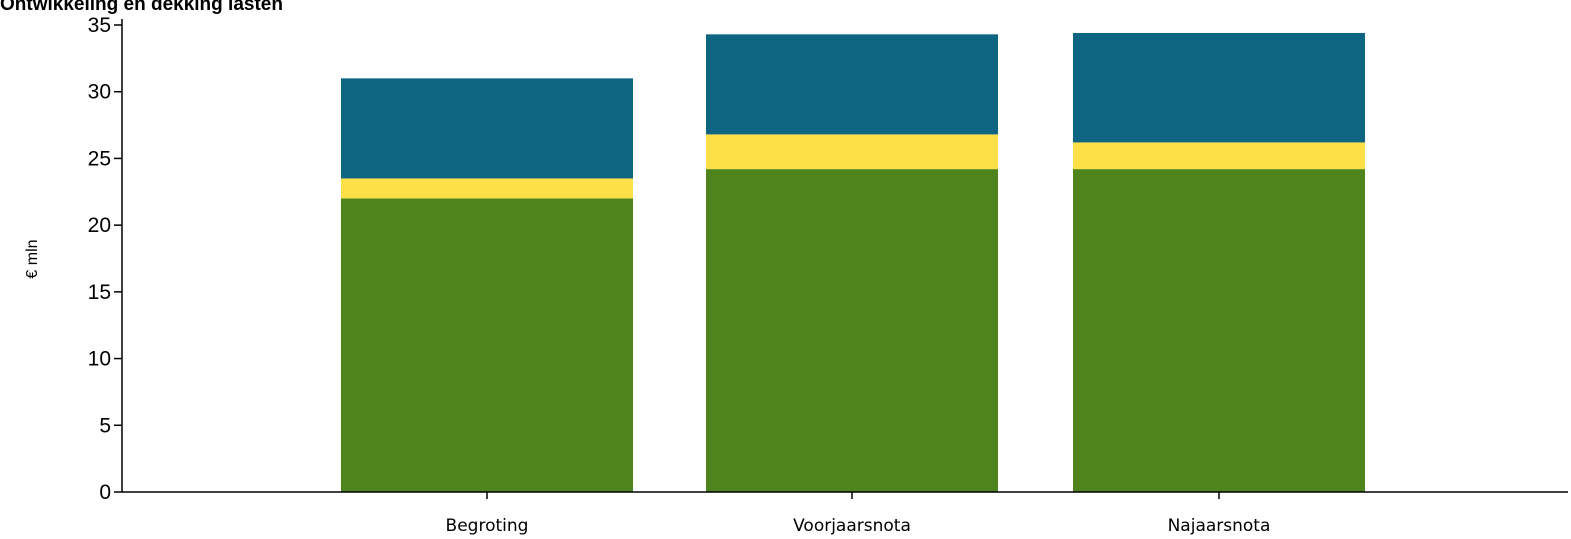  Describe the element at coordinates (99, 359) in the screenshot. I see `y-tick-label: 10` at that location.